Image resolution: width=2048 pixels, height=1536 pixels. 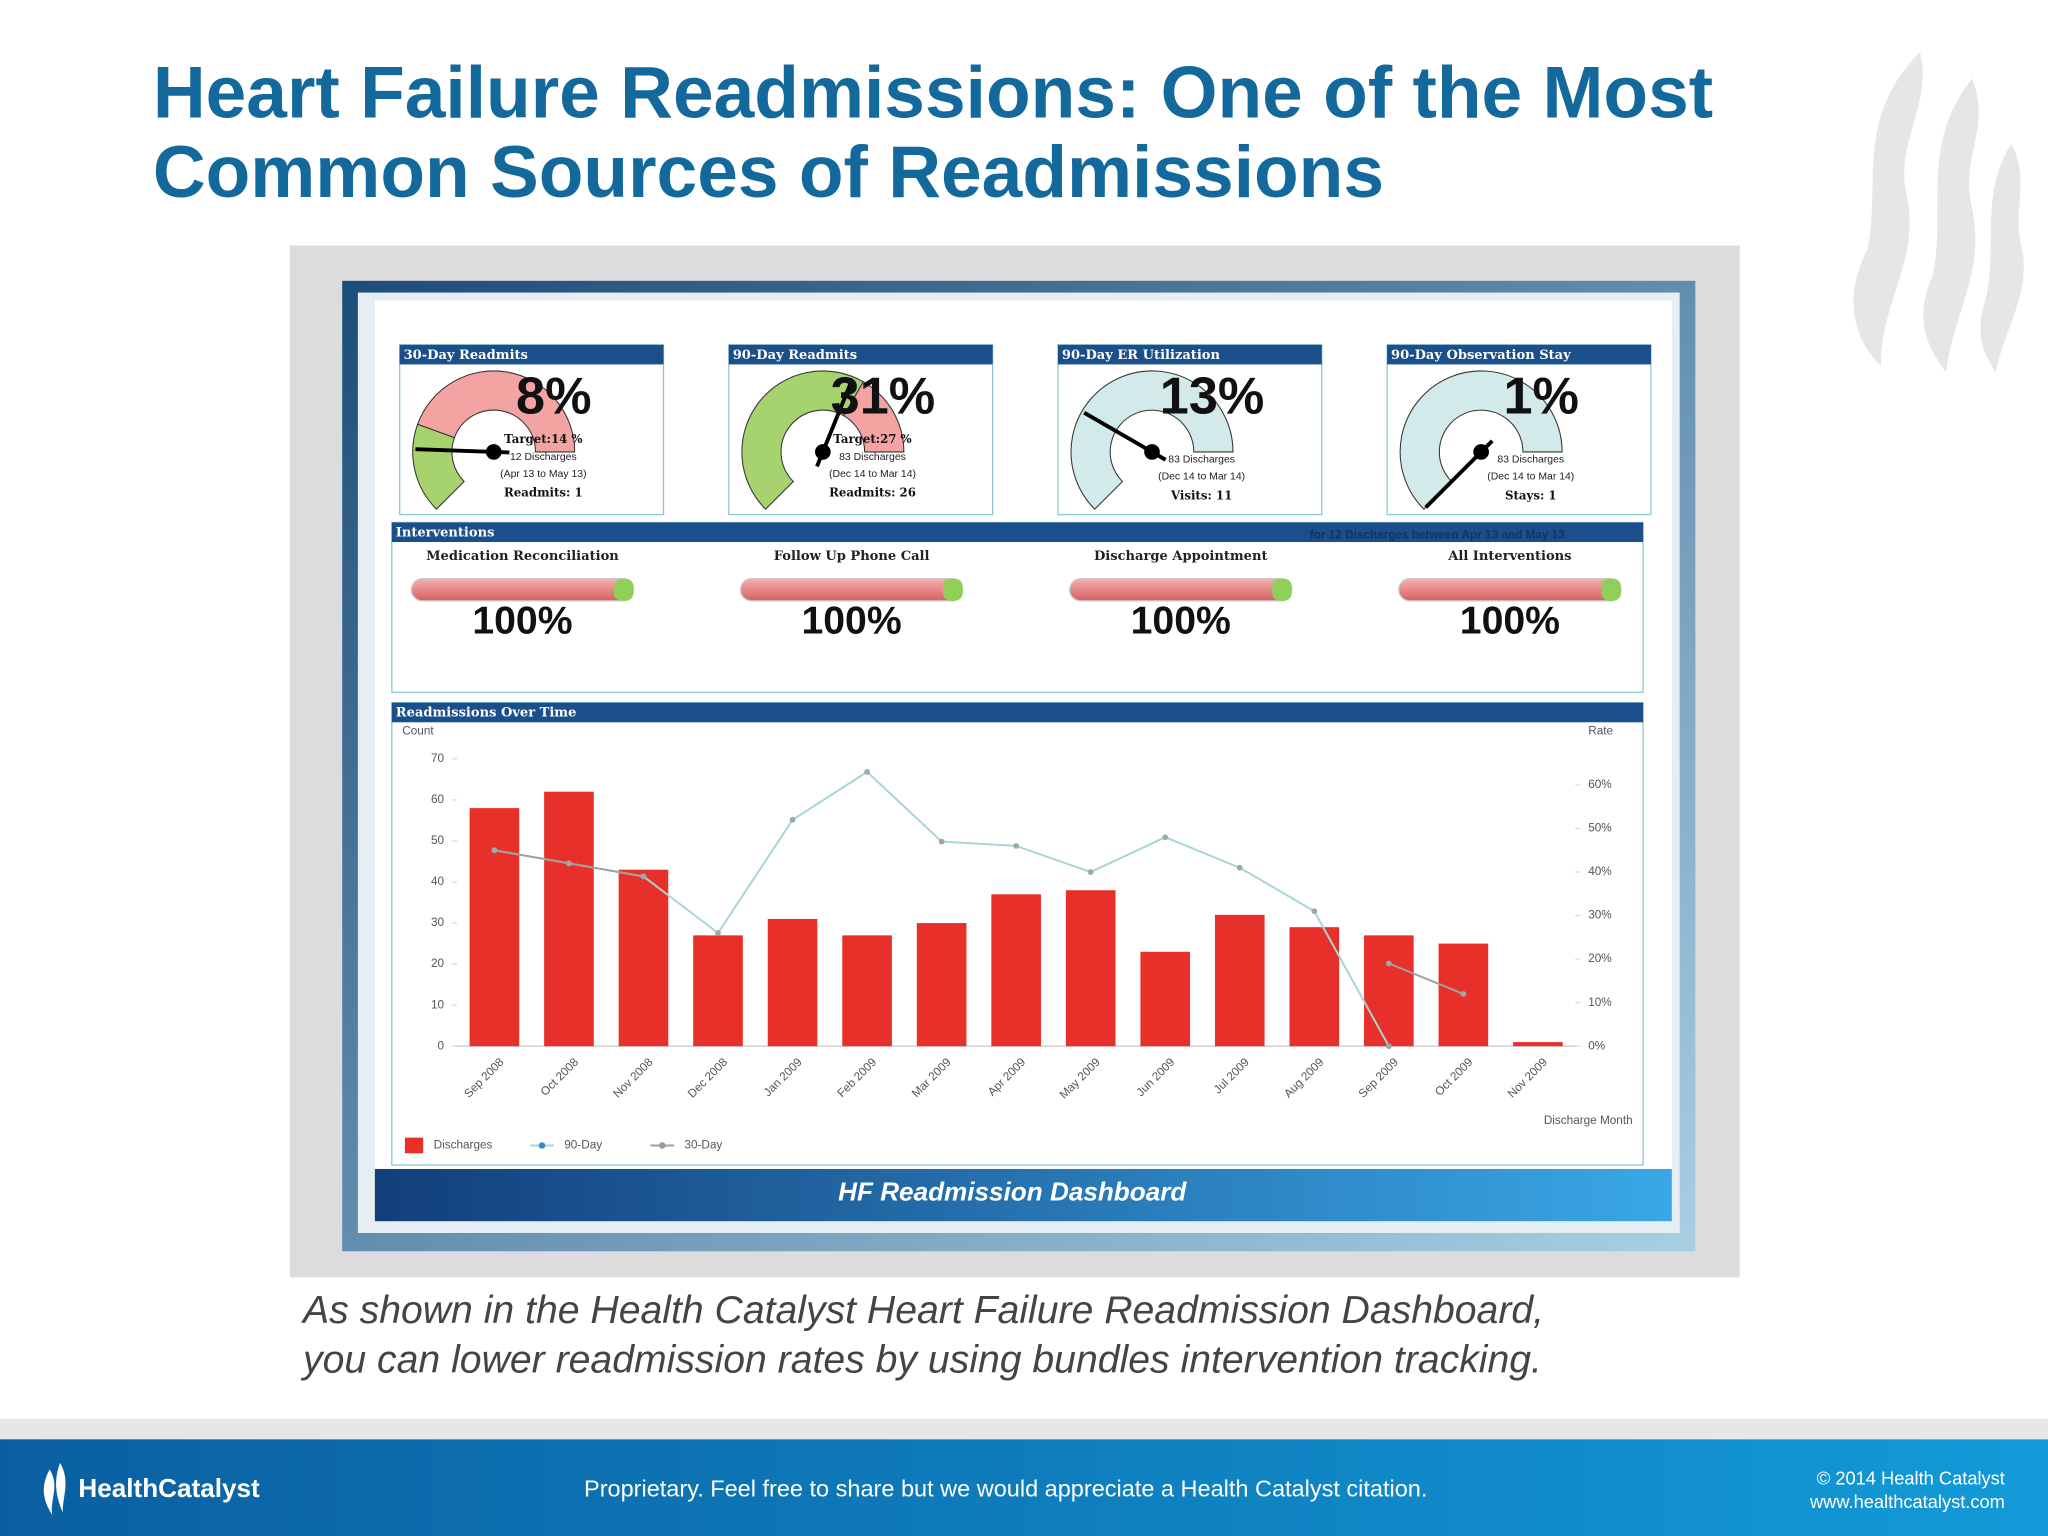 I want to click on y2-tick-label: 10%, so click(x=1600, y=1002).